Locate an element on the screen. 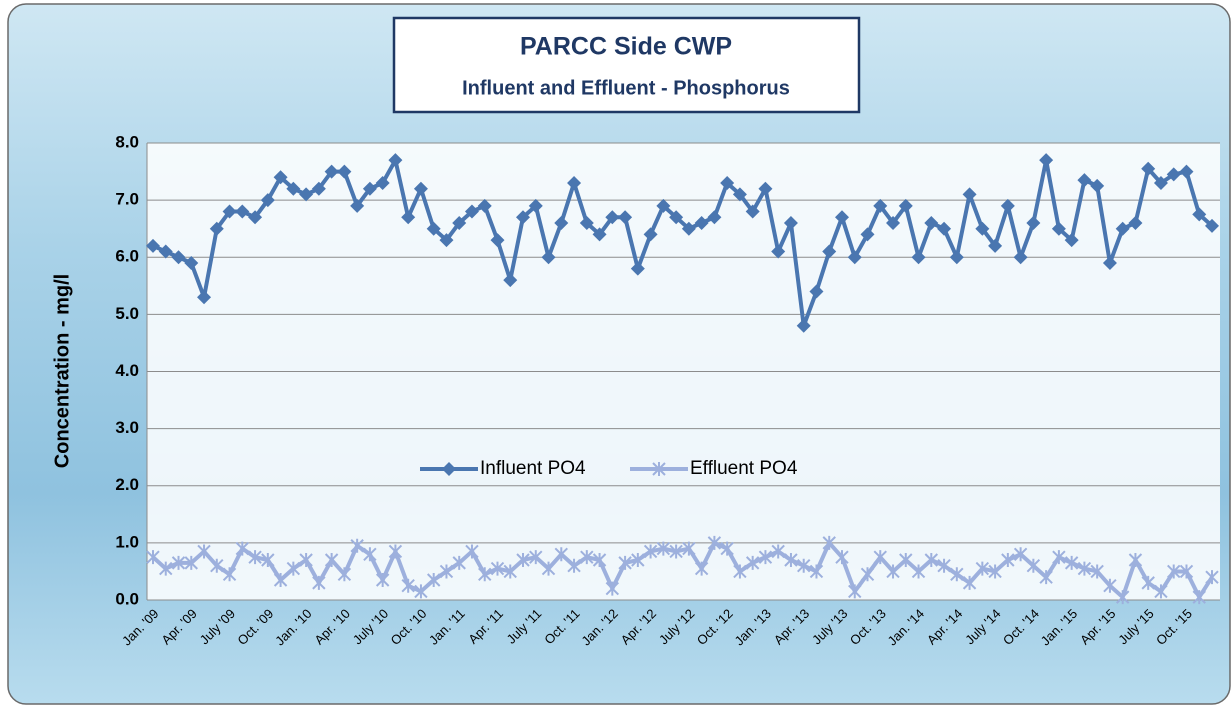 The height and width of the screenshot is (714, 1232). y-tick-label: 4.0 is located at coordinates (127, 370).